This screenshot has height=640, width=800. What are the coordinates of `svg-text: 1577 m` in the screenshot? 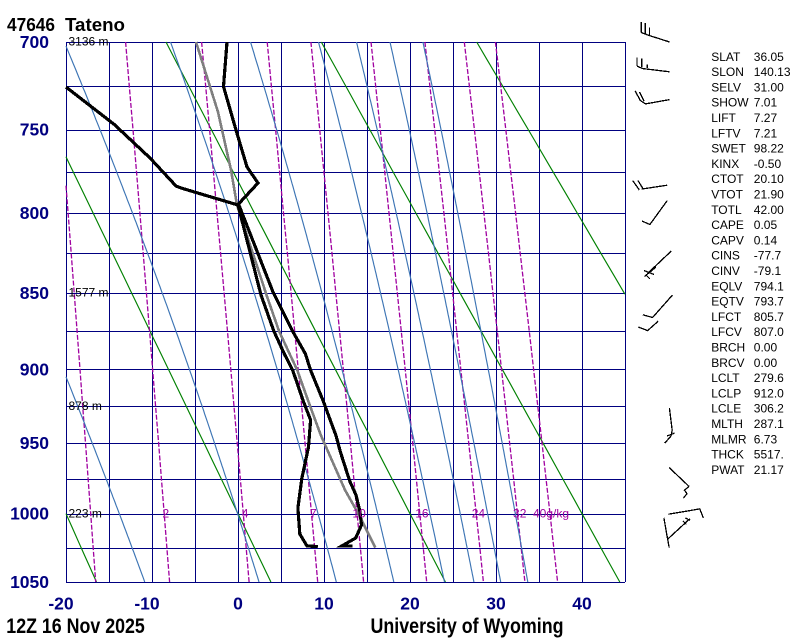 It's located at (89, 293).